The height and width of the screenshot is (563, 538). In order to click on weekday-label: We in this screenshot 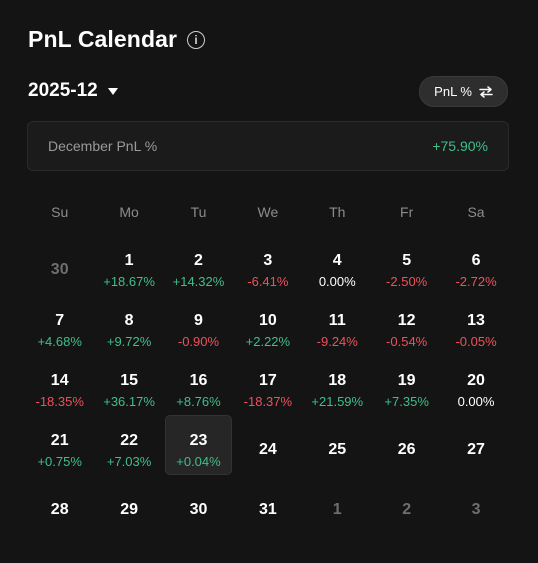, I will do `click(268, 212)`.